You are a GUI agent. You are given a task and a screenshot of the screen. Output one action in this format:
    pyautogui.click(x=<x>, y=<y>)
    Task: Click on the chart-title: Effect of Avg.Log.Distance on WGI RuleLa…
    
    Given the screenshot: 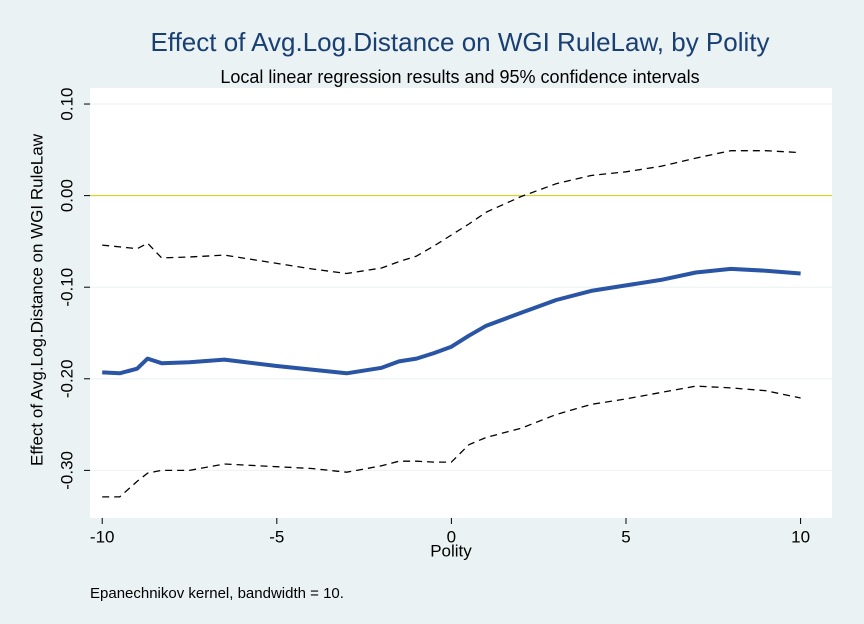 What is the action you would take?
    pyautogui.click(x=459, y=42)
    